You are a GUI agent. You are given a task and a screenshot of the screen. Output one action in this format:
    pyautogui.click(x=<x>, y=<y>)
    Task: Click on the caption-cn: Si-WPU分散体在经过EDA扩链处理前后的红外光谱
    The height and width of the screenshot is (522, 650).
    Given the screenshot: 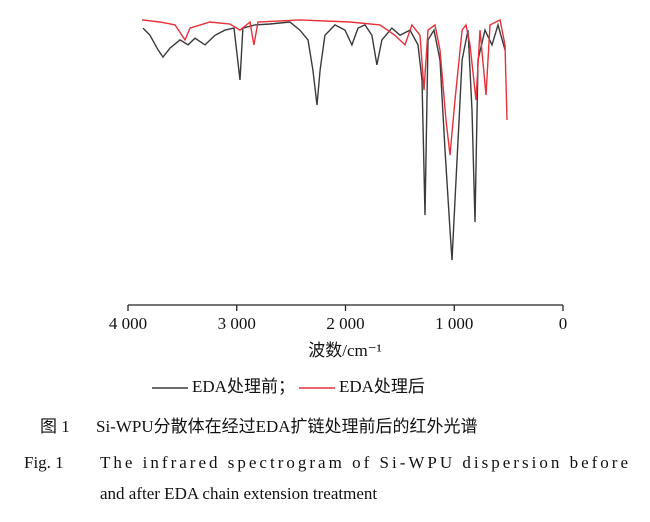 What is the action you would take?
    pyautogui.click(x=287, y=426)
    